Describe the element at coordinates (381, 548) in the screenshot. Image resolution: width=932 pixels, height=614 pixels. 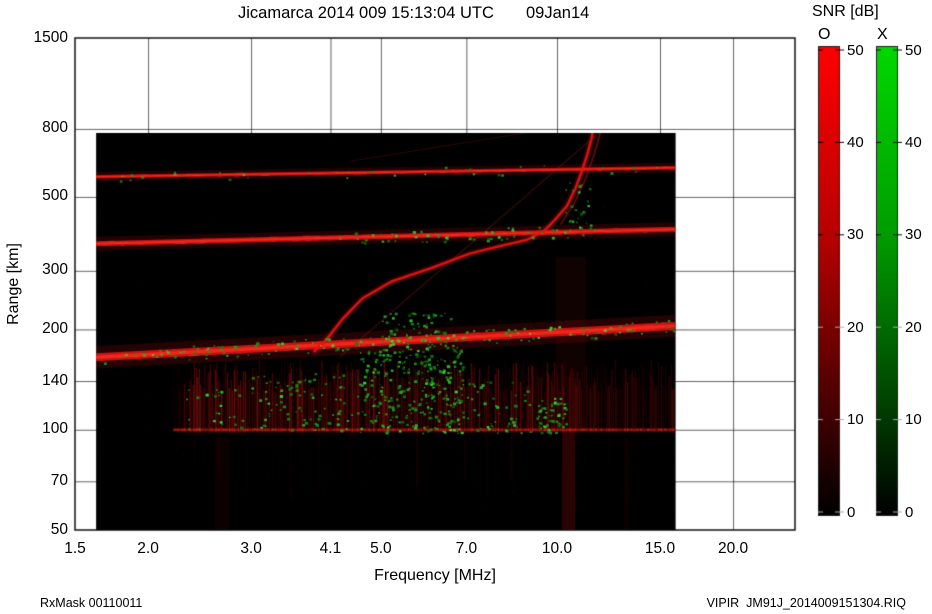
I see `x-tick-label: 5.0` at that location.